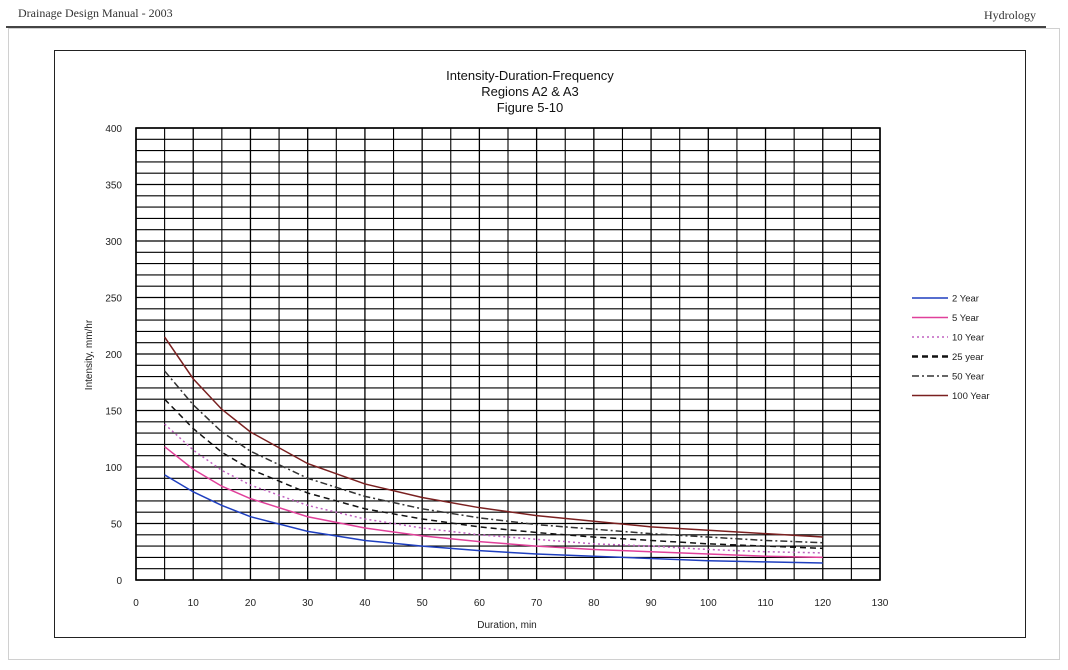  Describe the element at coordinates (708, 603) in the screenshot. I see `x-tick-label: 100` at that location.